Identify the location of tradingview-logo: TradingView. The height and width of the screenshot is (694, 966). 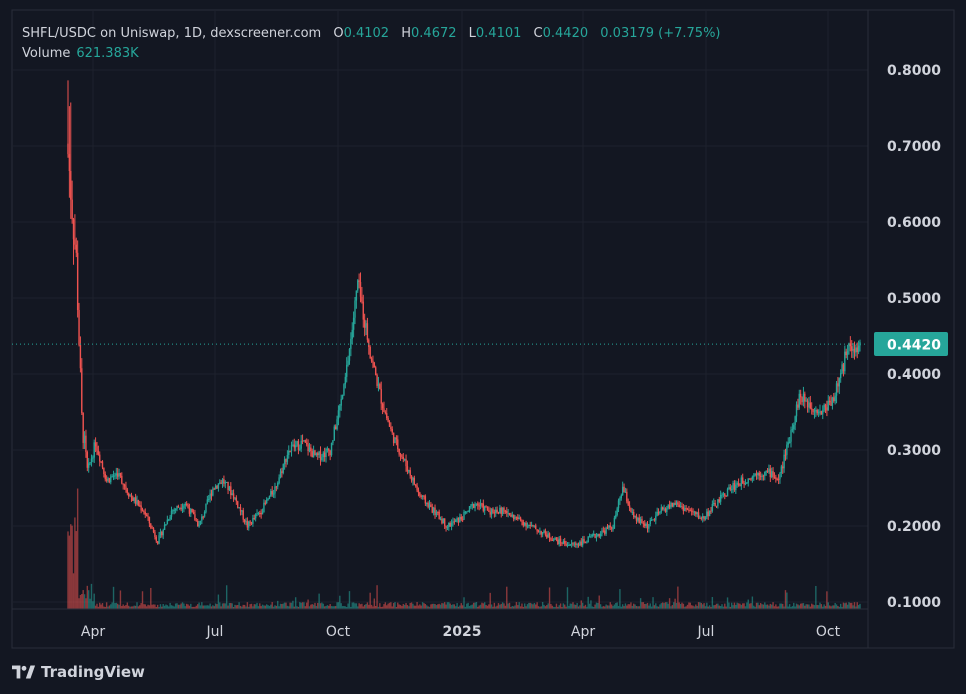
(78, 672).